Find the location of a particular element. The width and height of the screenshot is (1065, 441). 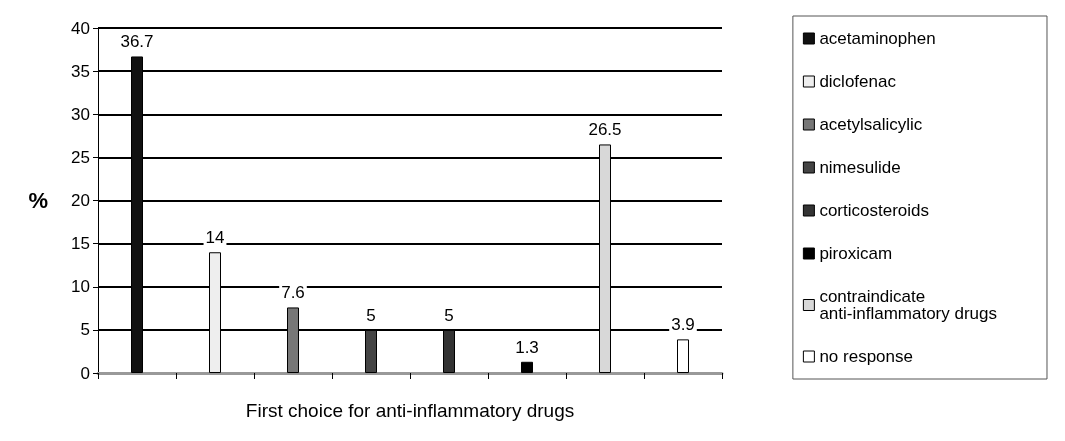

y-axis-title: % is located at coordinates (38, 200).